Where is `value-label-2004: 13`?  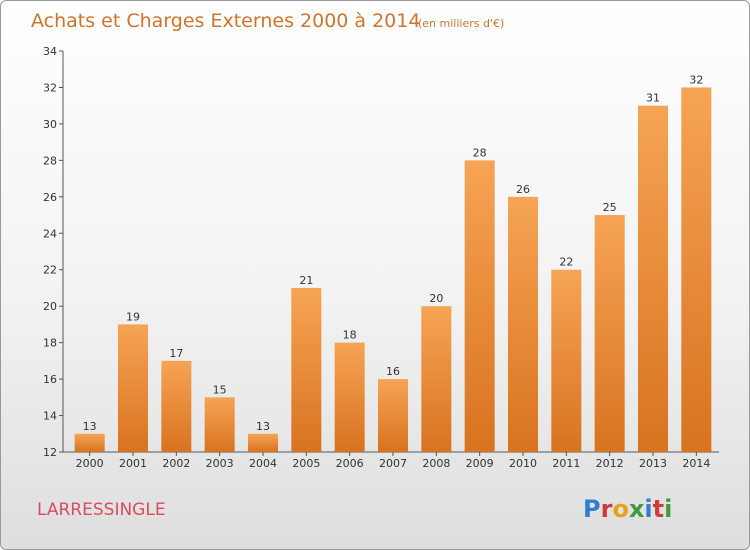
value-label-2004: 13 is located at coordinates (263, 426).